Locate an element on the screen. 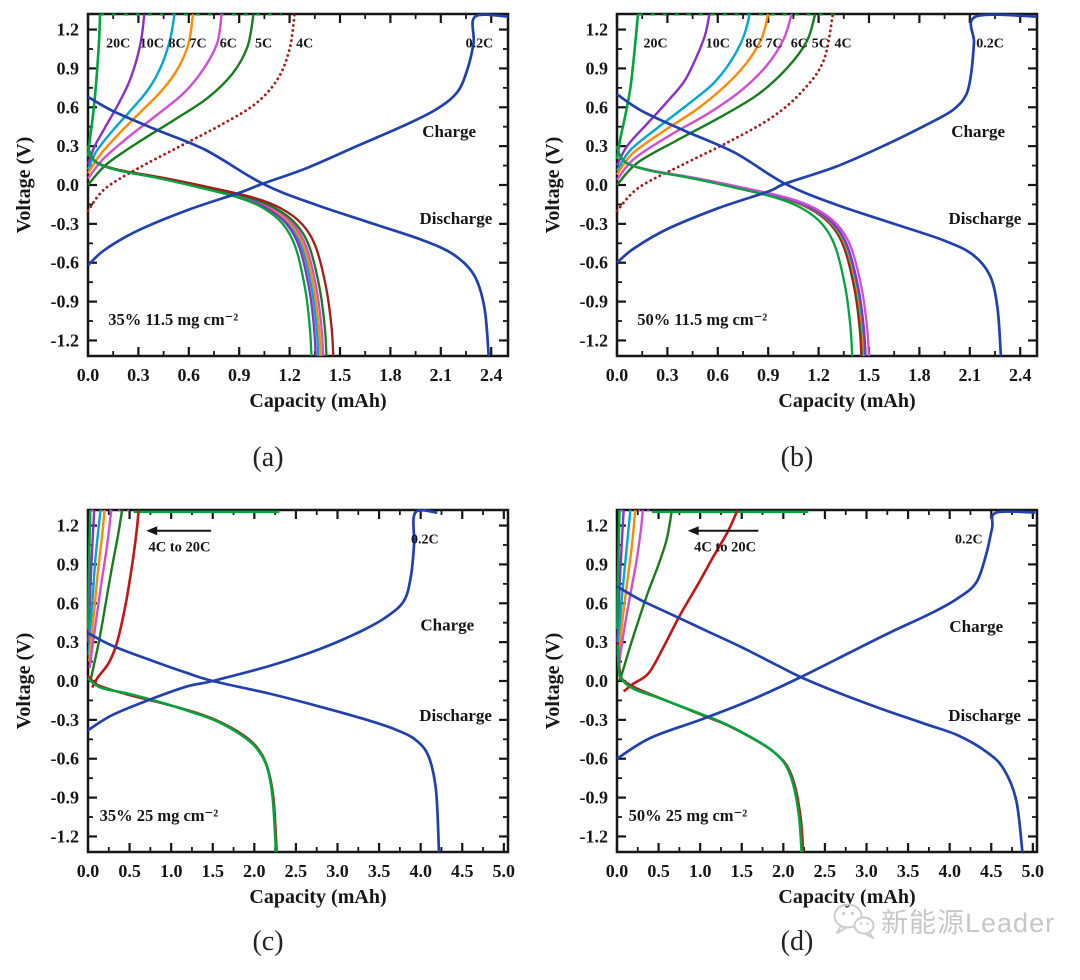 This screenshot has width=1080, height=980. rate-20c: 20C is located at coordinates (118, 44).